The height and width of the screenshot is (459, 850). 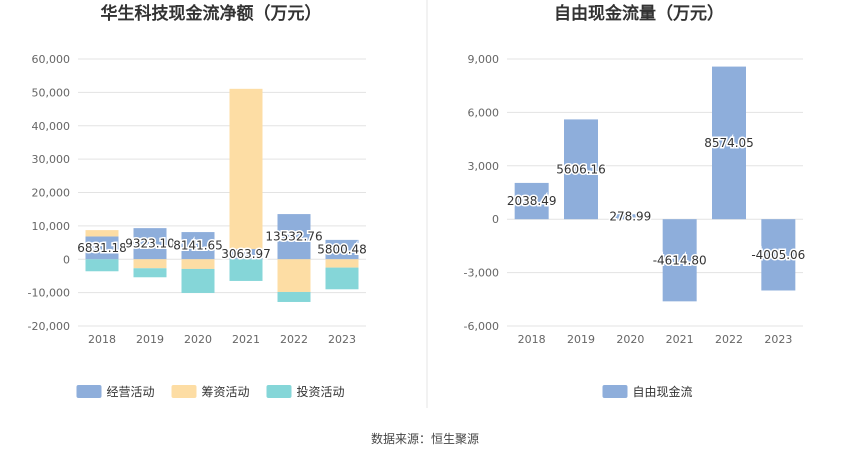 What do you see at coordinates (424, 439) in the screenshot?
I see `source-note: 数据来源：恒生聚源` at bounding box center [424, 439].